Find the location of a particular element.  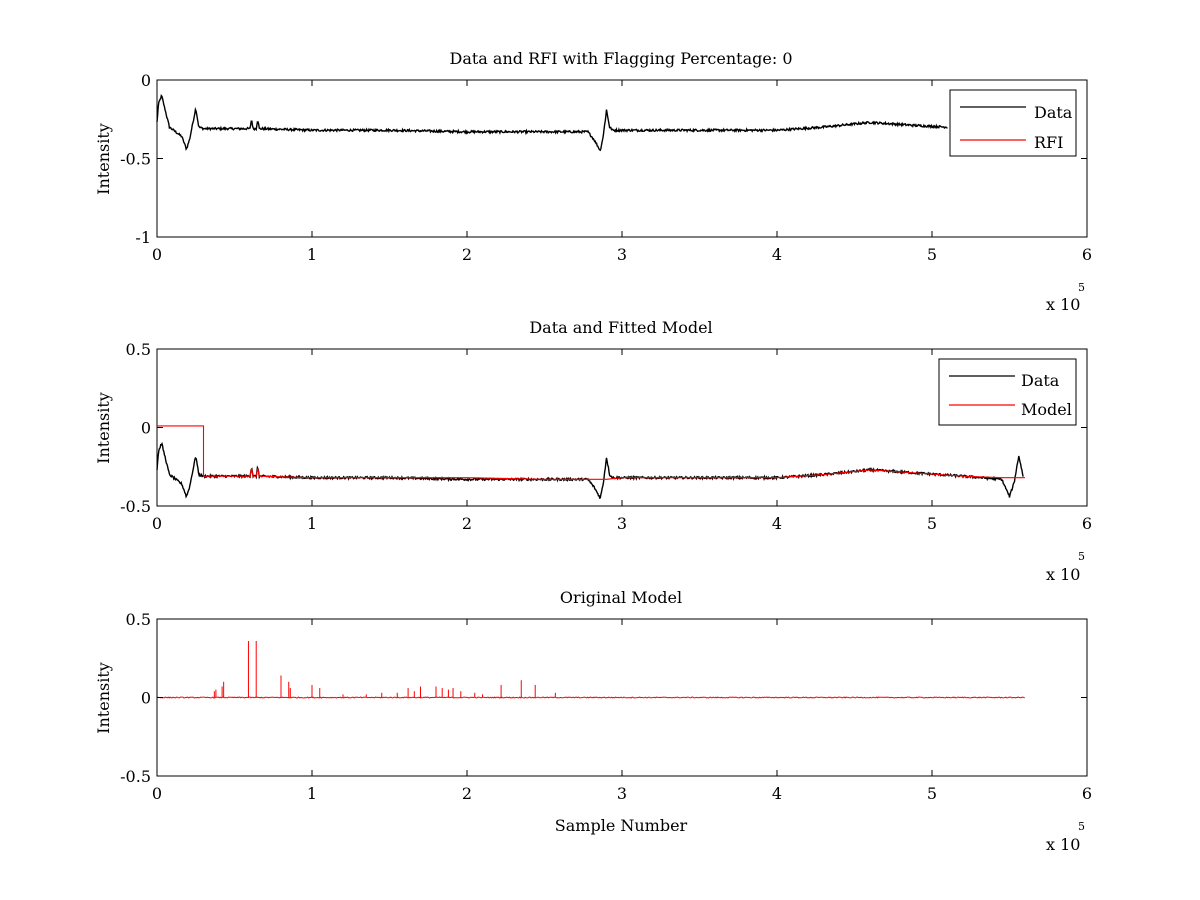

series-line-original-model is located at coordinates (590, 697).